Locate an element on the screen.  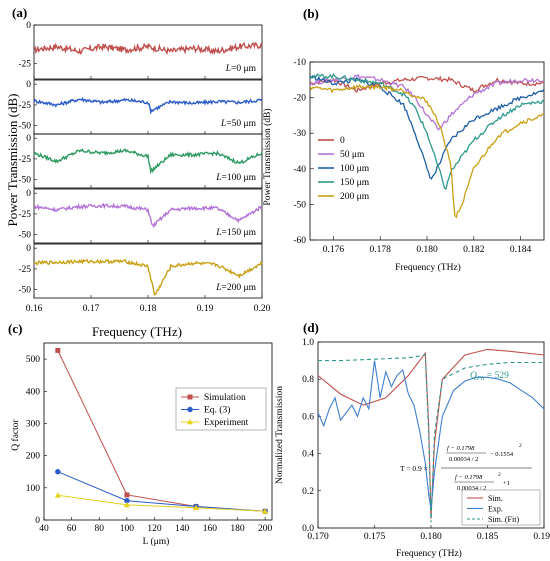
panel-a-subplot-label-value: =50 μm is located at coordinates (241, 124).